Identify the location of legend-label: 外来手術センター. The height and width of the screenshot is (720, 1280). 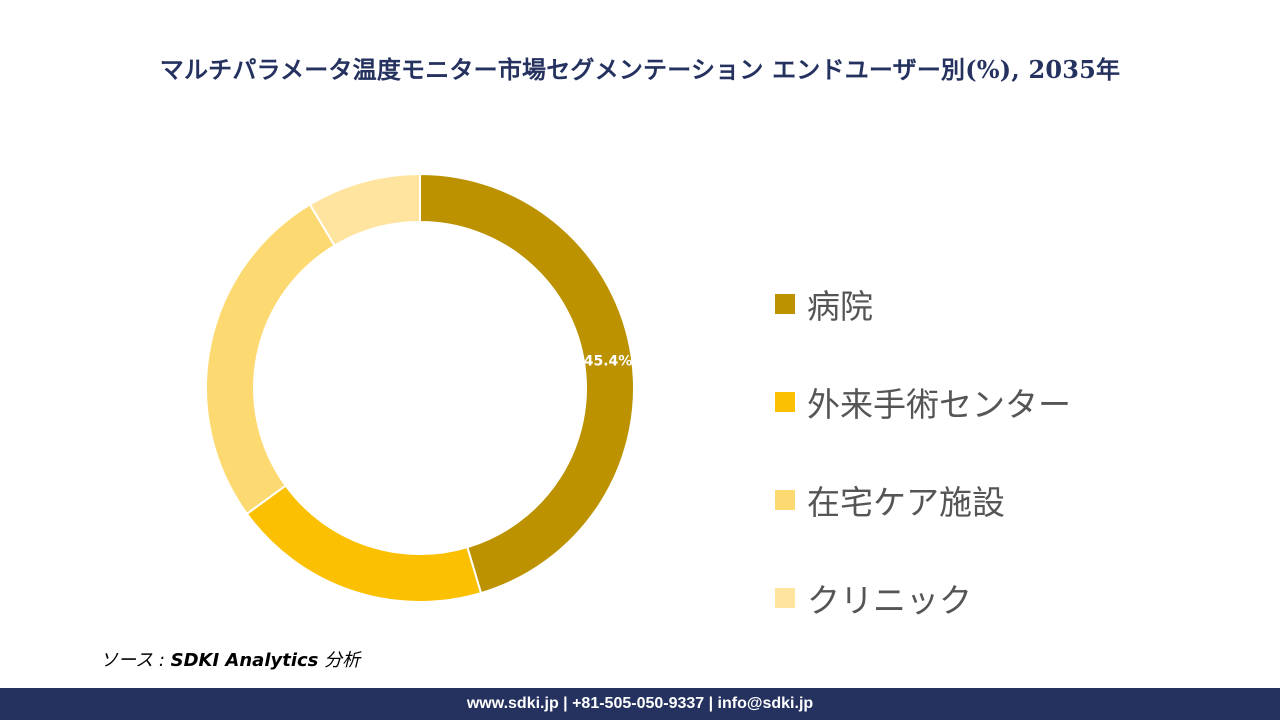
(939, 404).